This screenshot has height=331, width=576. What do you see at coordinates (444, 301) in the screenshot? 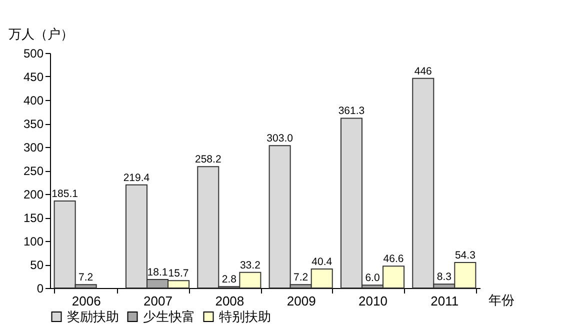
I see `x-tick-label: 2011` at bounding box center [444, 301].